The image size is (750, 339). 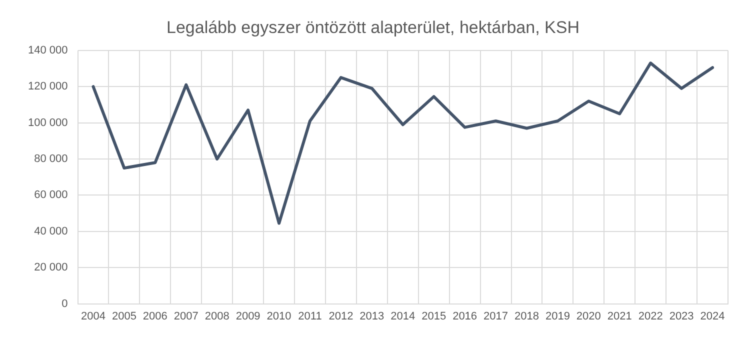 I want to click on x-tick-label: 2004, so click(x=93, y=316).